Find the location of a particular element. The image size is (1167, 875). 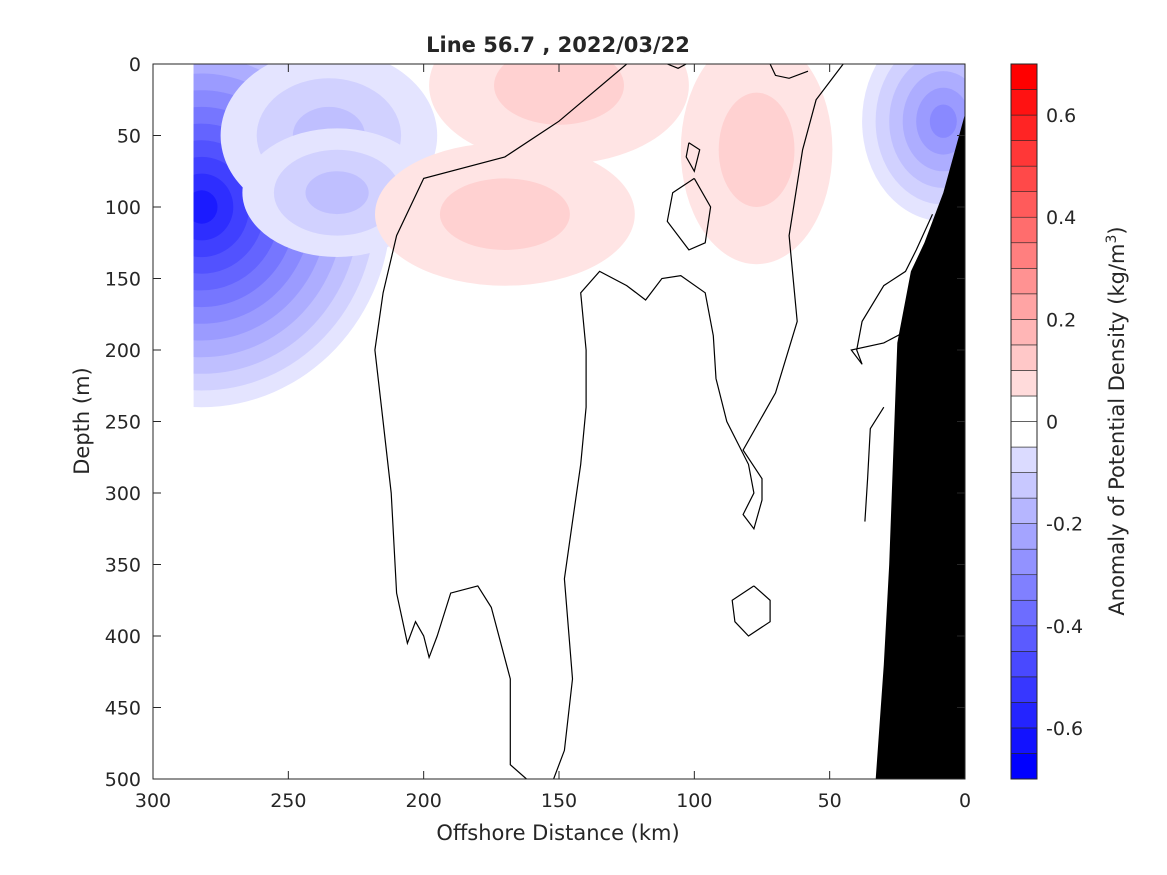

x-tick-label: 300 is located at coordinates (153, 801).